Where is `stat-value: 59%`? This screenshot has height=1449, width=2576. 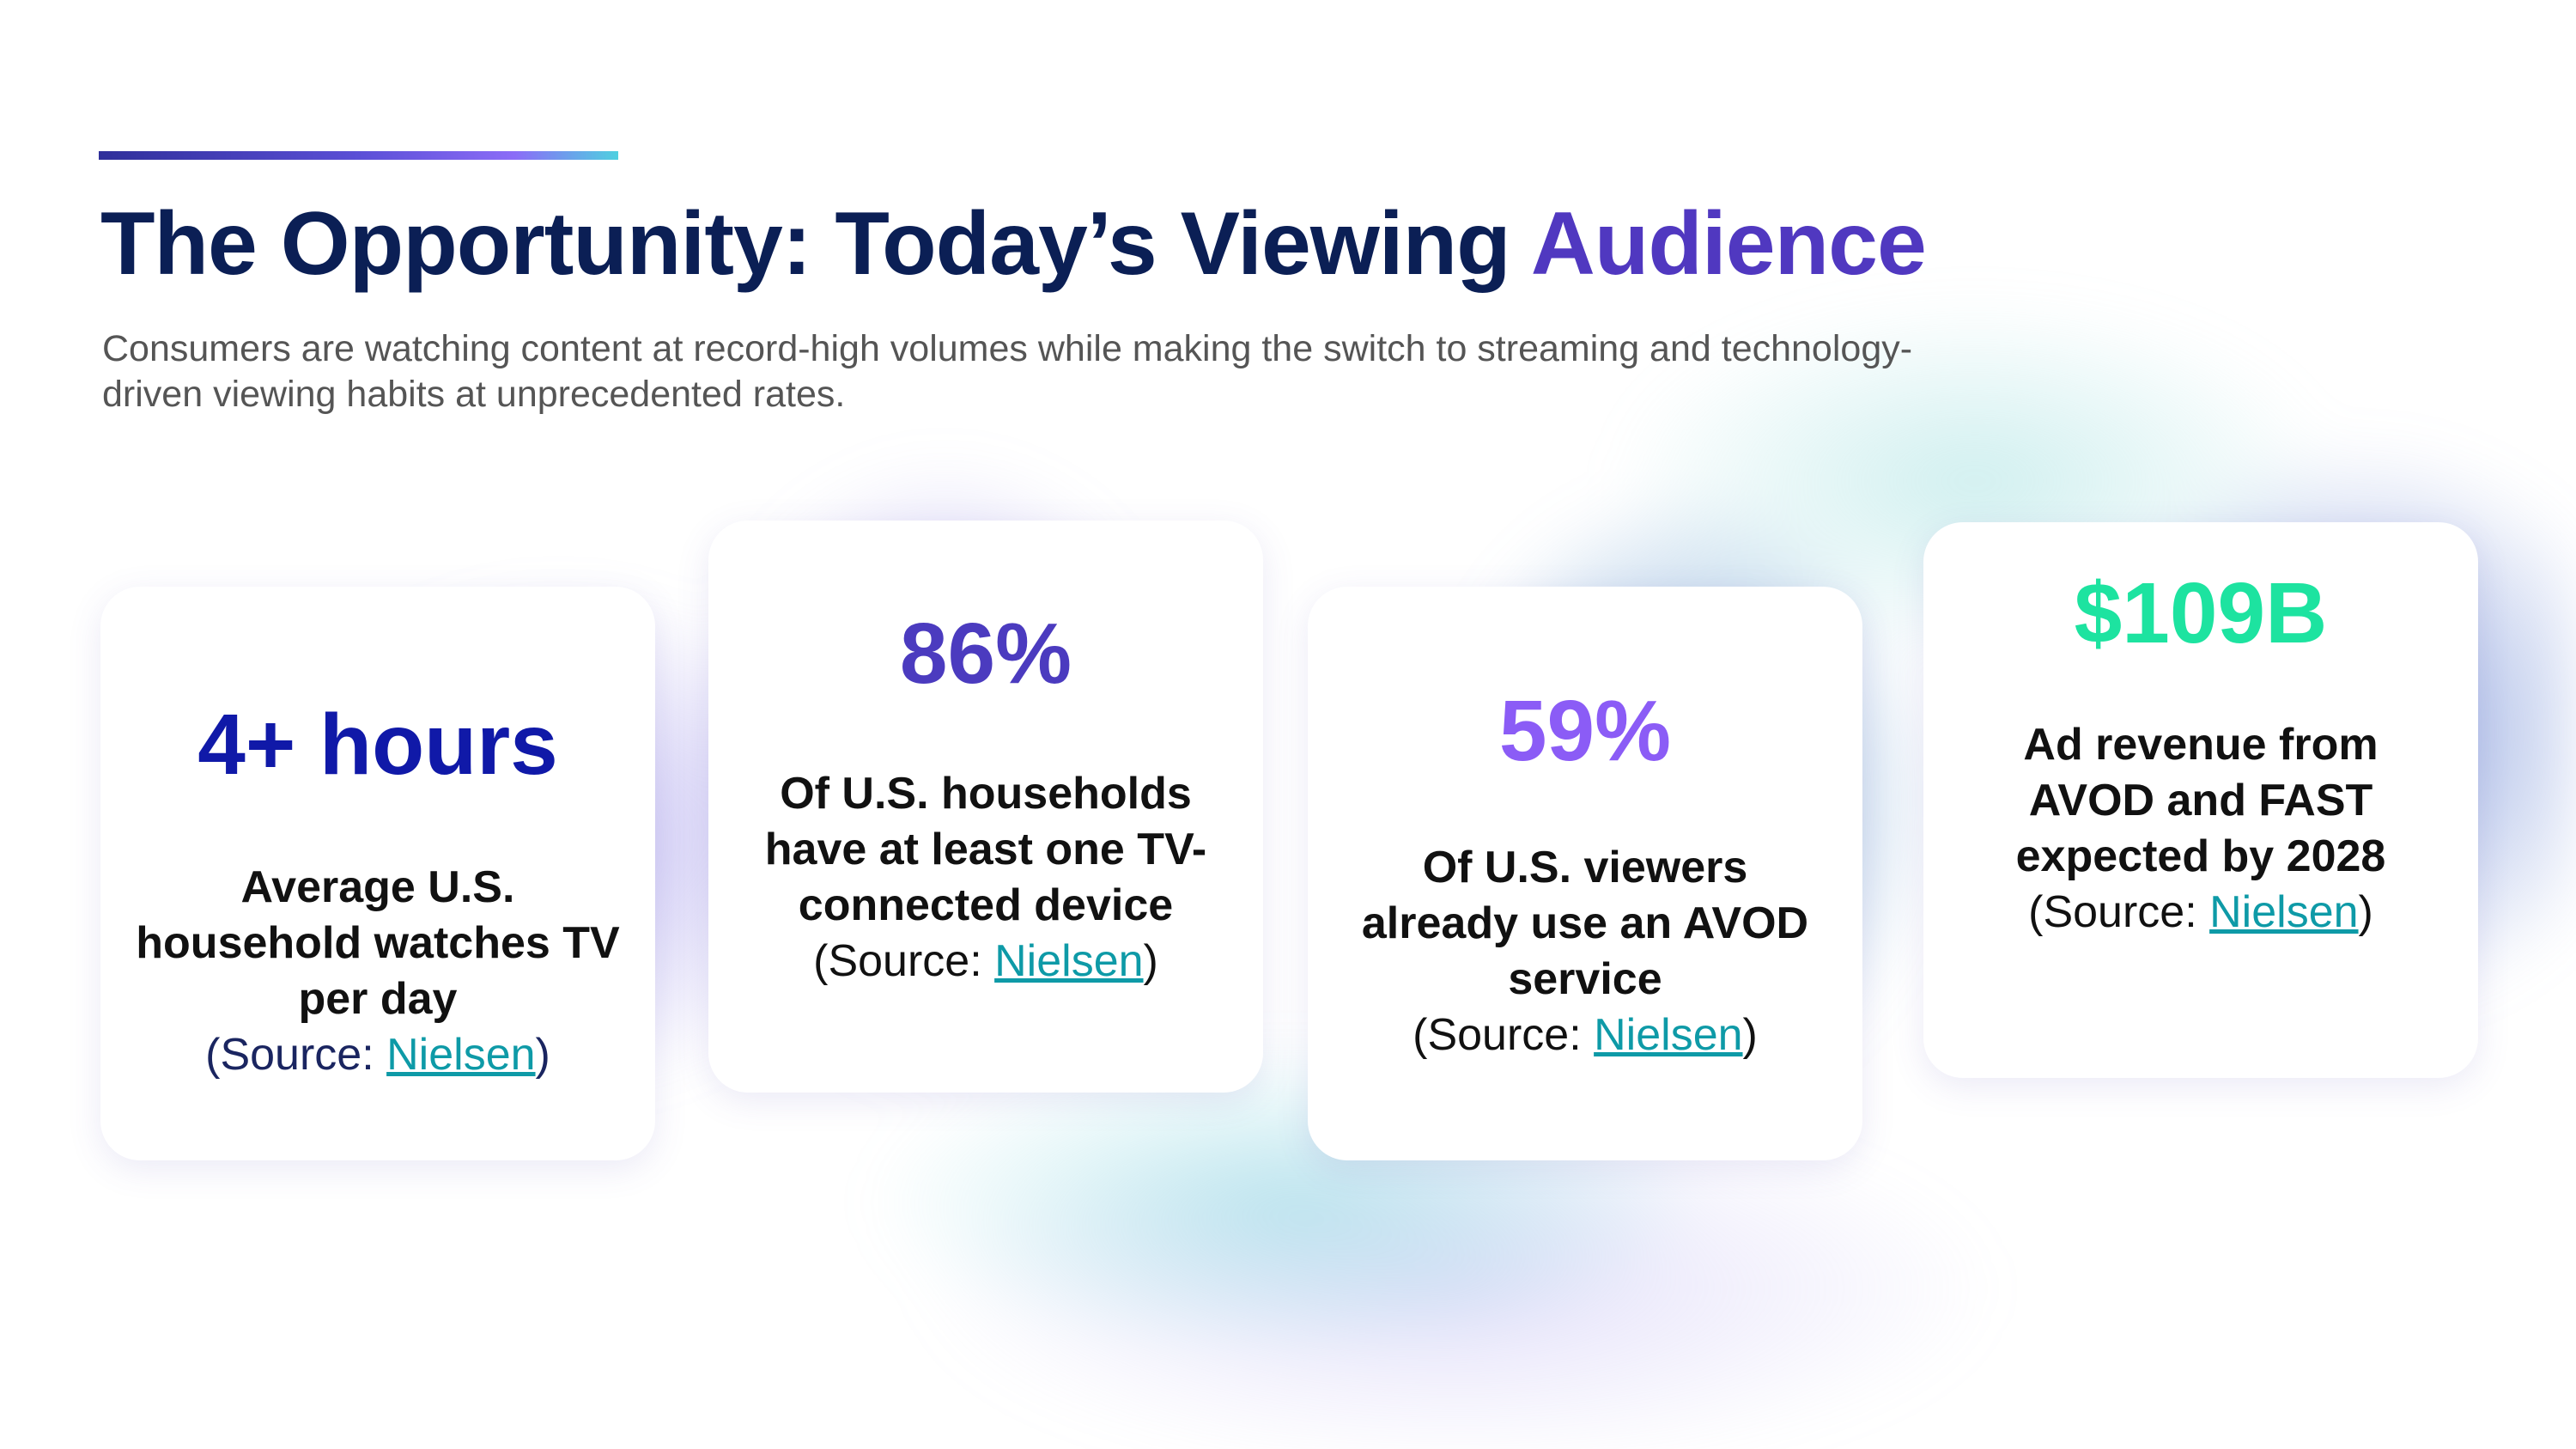 stat-value: 59% is located at coordinates (1585, 731).